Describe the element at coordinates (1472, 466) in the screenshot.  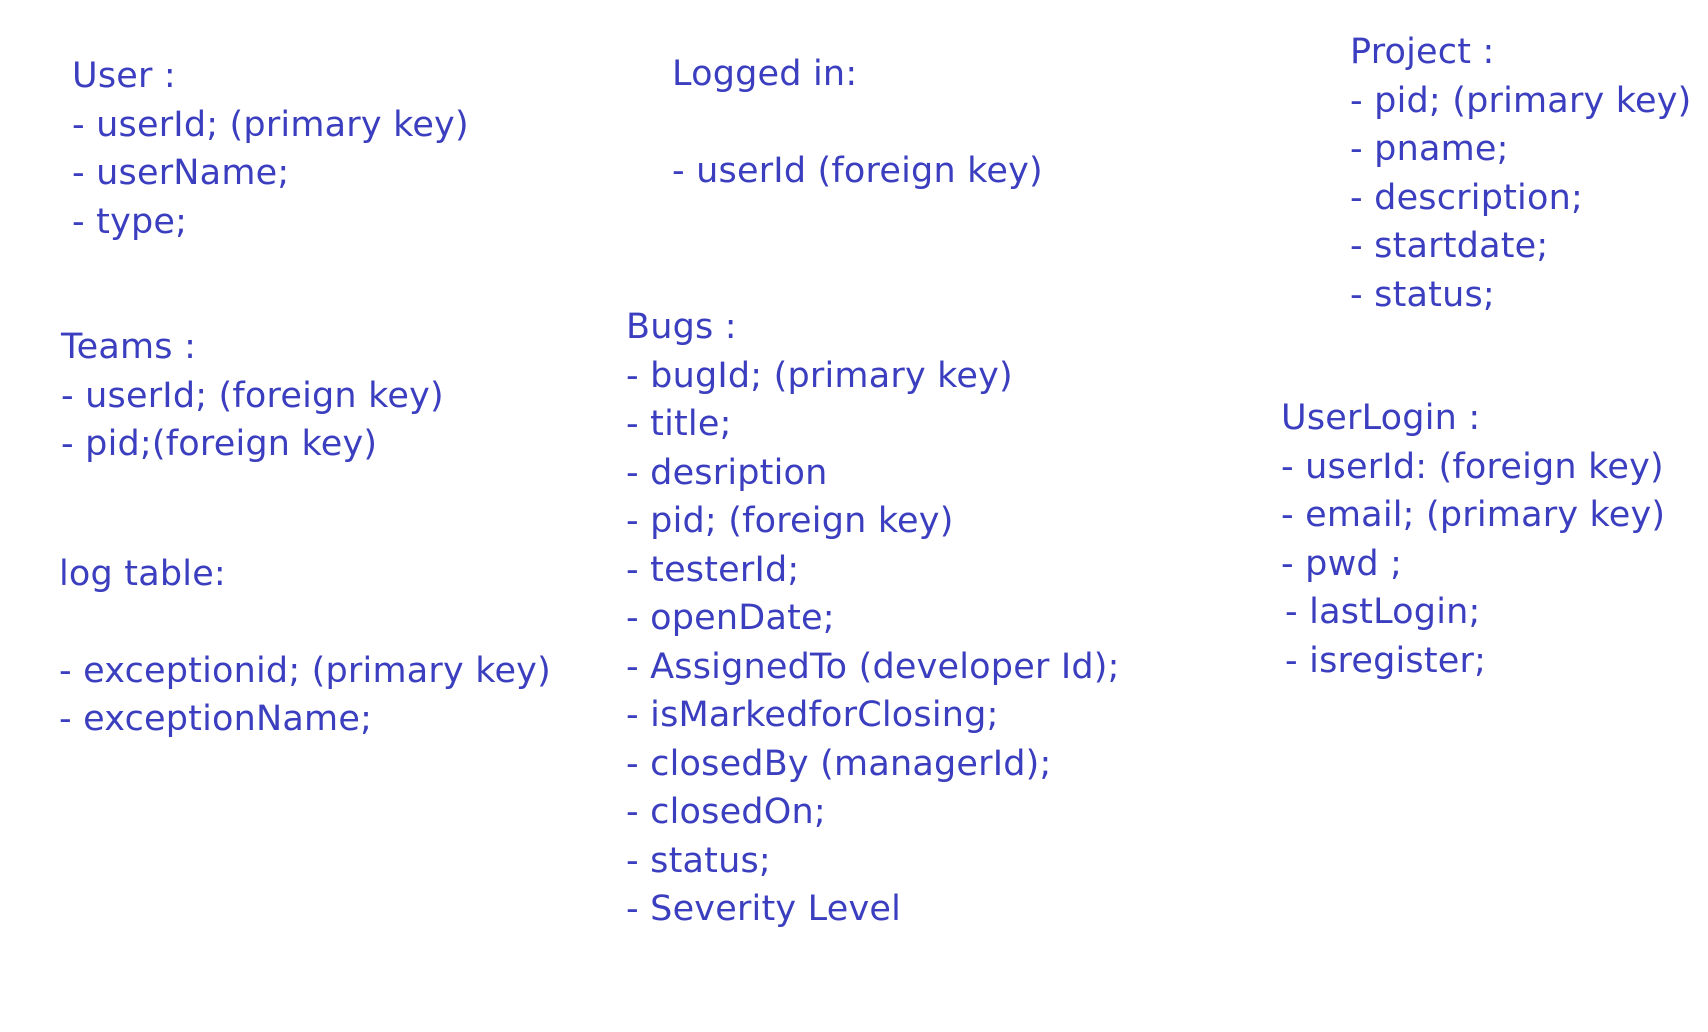
I see `entity-field: - userId: (foreign key)` at that location.